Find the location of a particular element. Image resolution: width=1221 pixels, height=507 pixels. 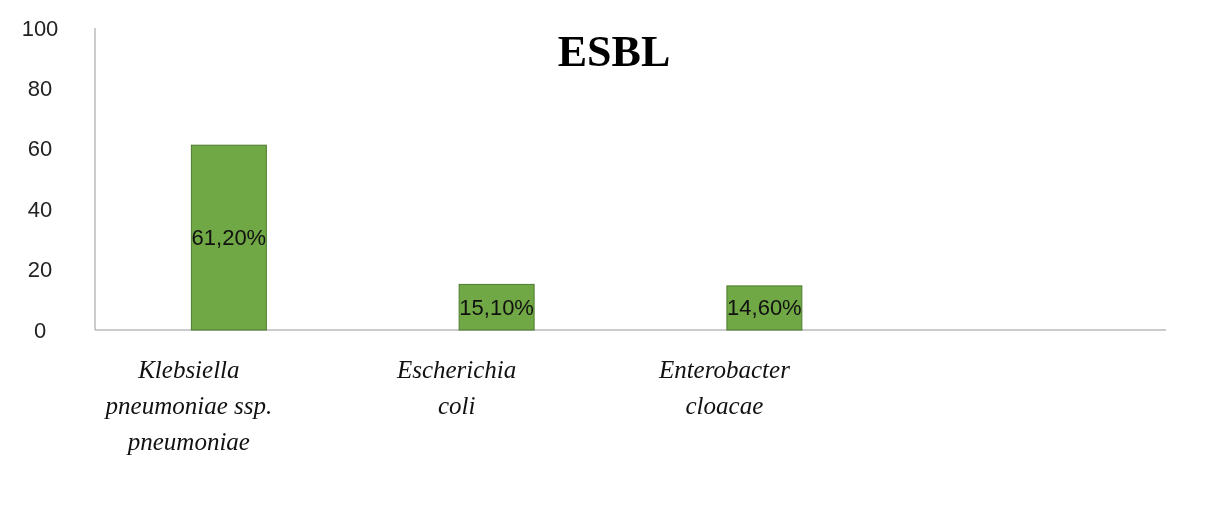

data-label: 61,20% is located at coordinates (229, 238).